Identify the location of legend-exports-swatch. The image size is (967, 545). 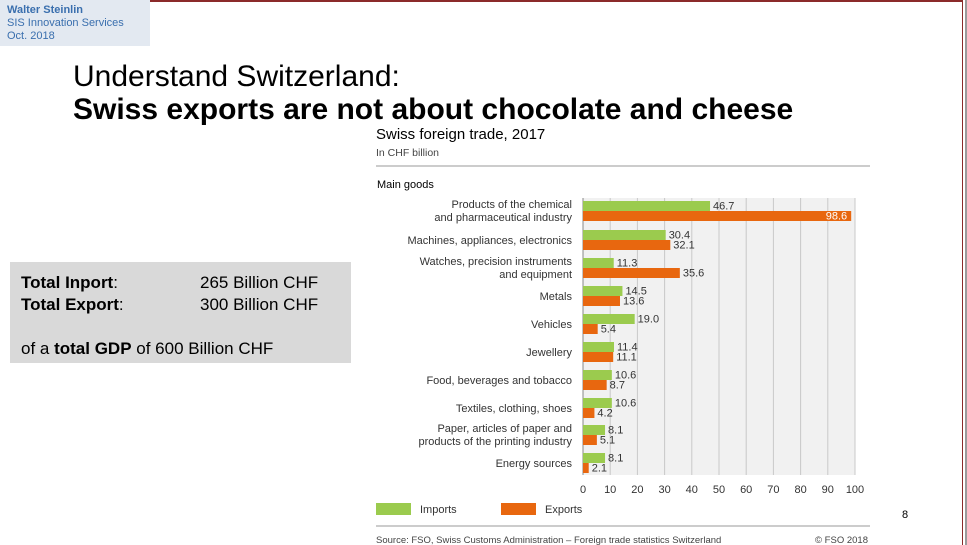
(518, 509).